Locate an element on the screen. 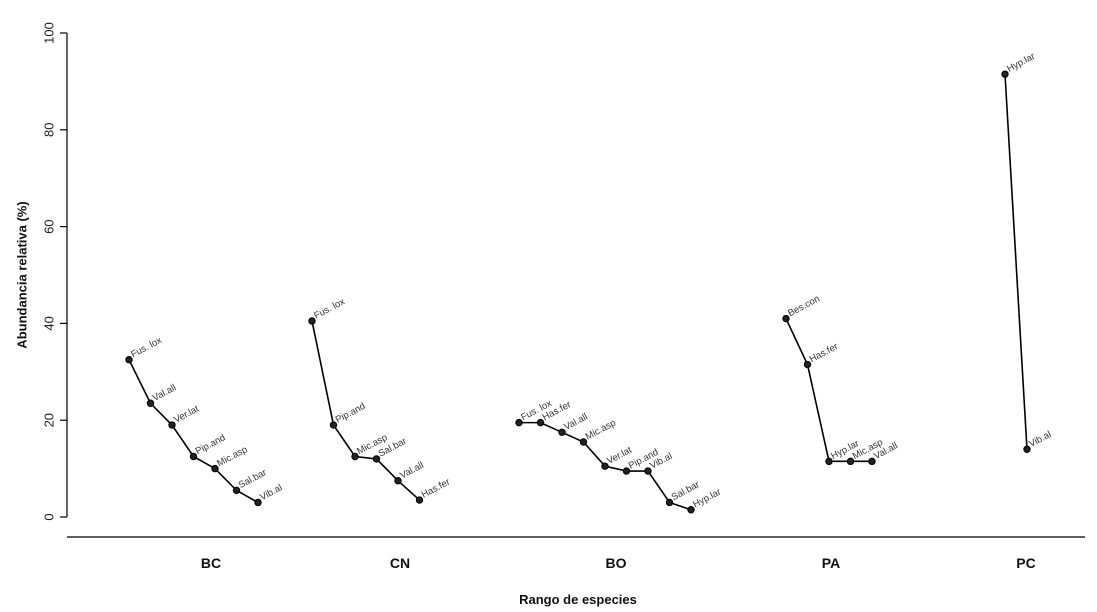 This screenshot has height=612, width=1097. y-tick-label: 0 is located at coordinates (49, 516).